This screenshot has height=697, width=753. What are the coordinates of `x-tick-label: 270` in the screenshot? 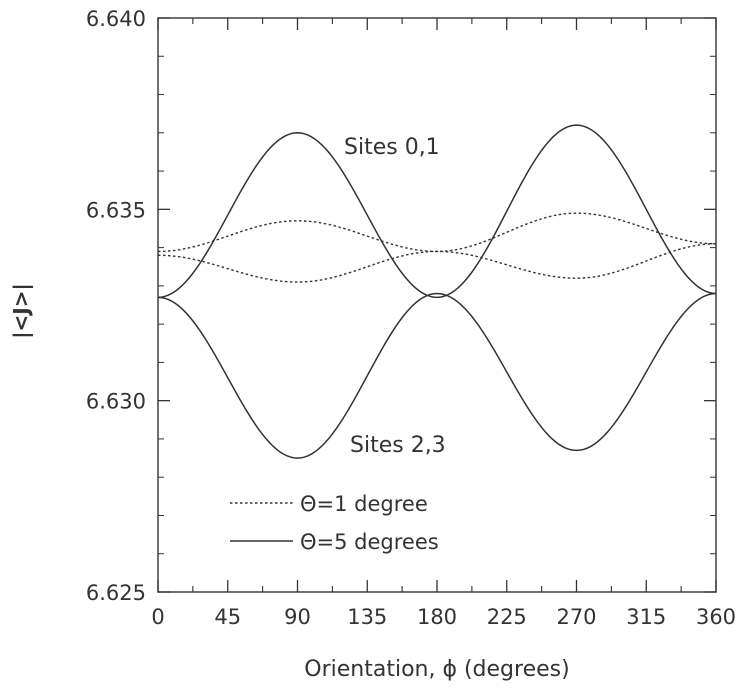 It's located at (576, 617).